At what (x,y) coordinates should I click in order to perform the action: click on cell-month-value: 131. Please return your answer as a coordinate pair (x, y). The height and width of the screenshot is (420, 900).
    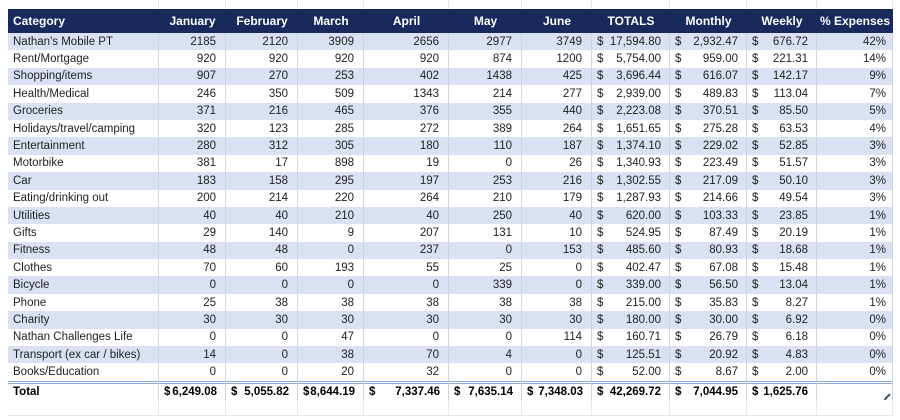
    Looking at the image, I should click on (485, 233).